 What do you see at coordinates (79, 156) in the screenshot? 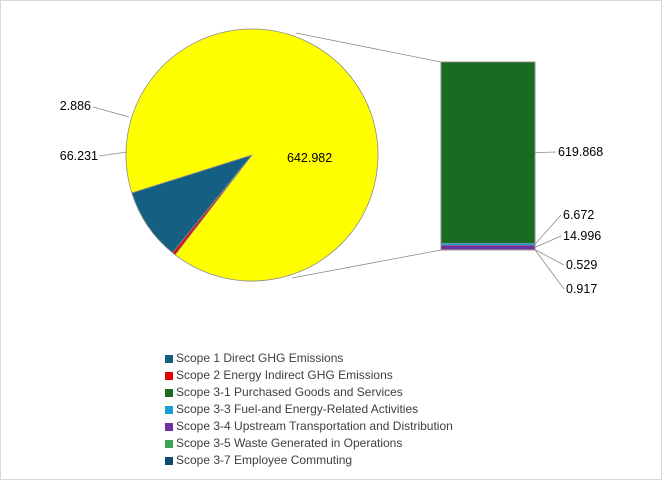
I see `pie-data-label-scope-1-direct-ghg-emissions: 66.231` at bounding box center [79, 156].